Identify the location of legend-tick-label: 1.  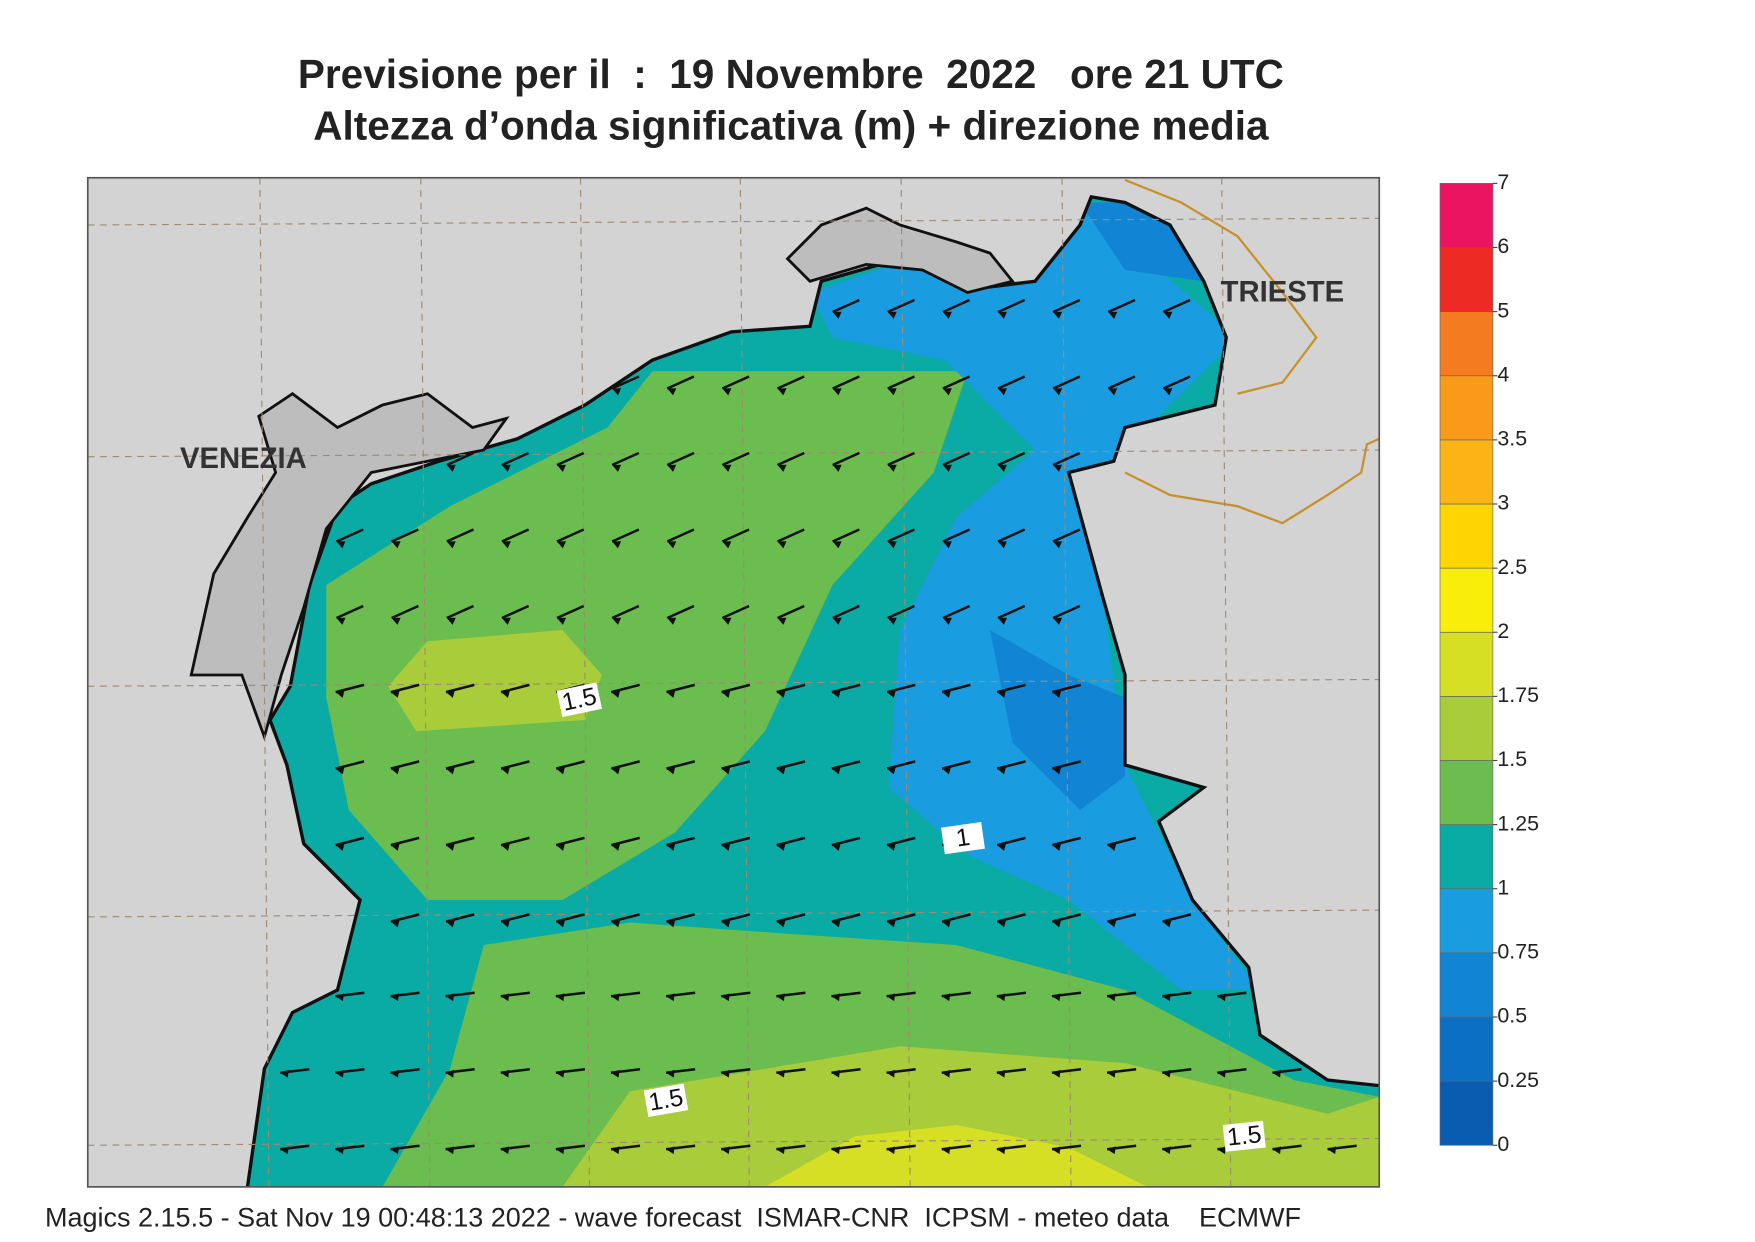
(1503, 887).